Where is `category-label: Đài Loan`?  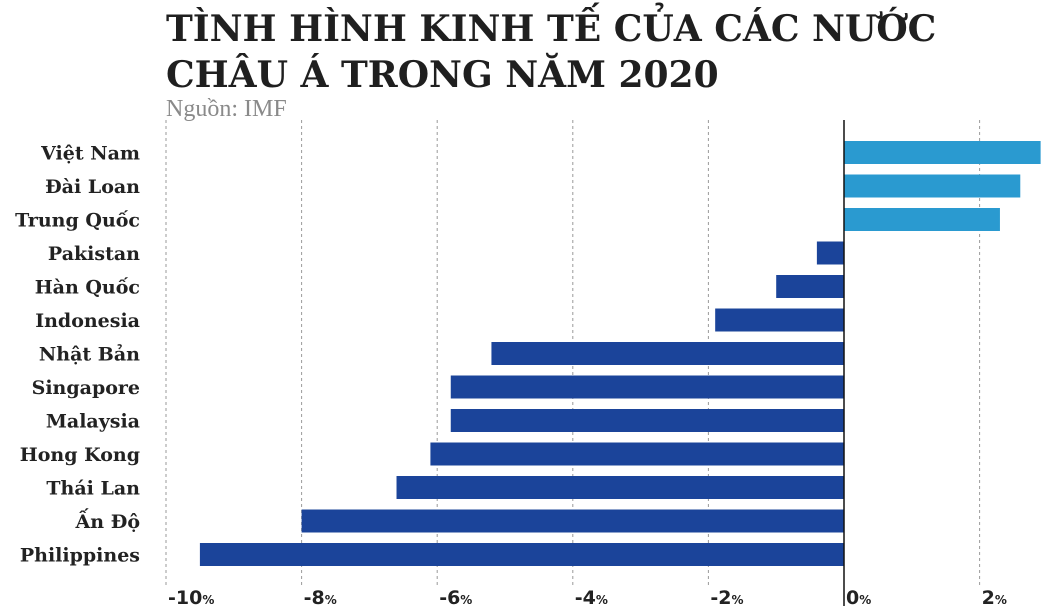
category-label: Đài Loan is located at coordinates (92, 187).